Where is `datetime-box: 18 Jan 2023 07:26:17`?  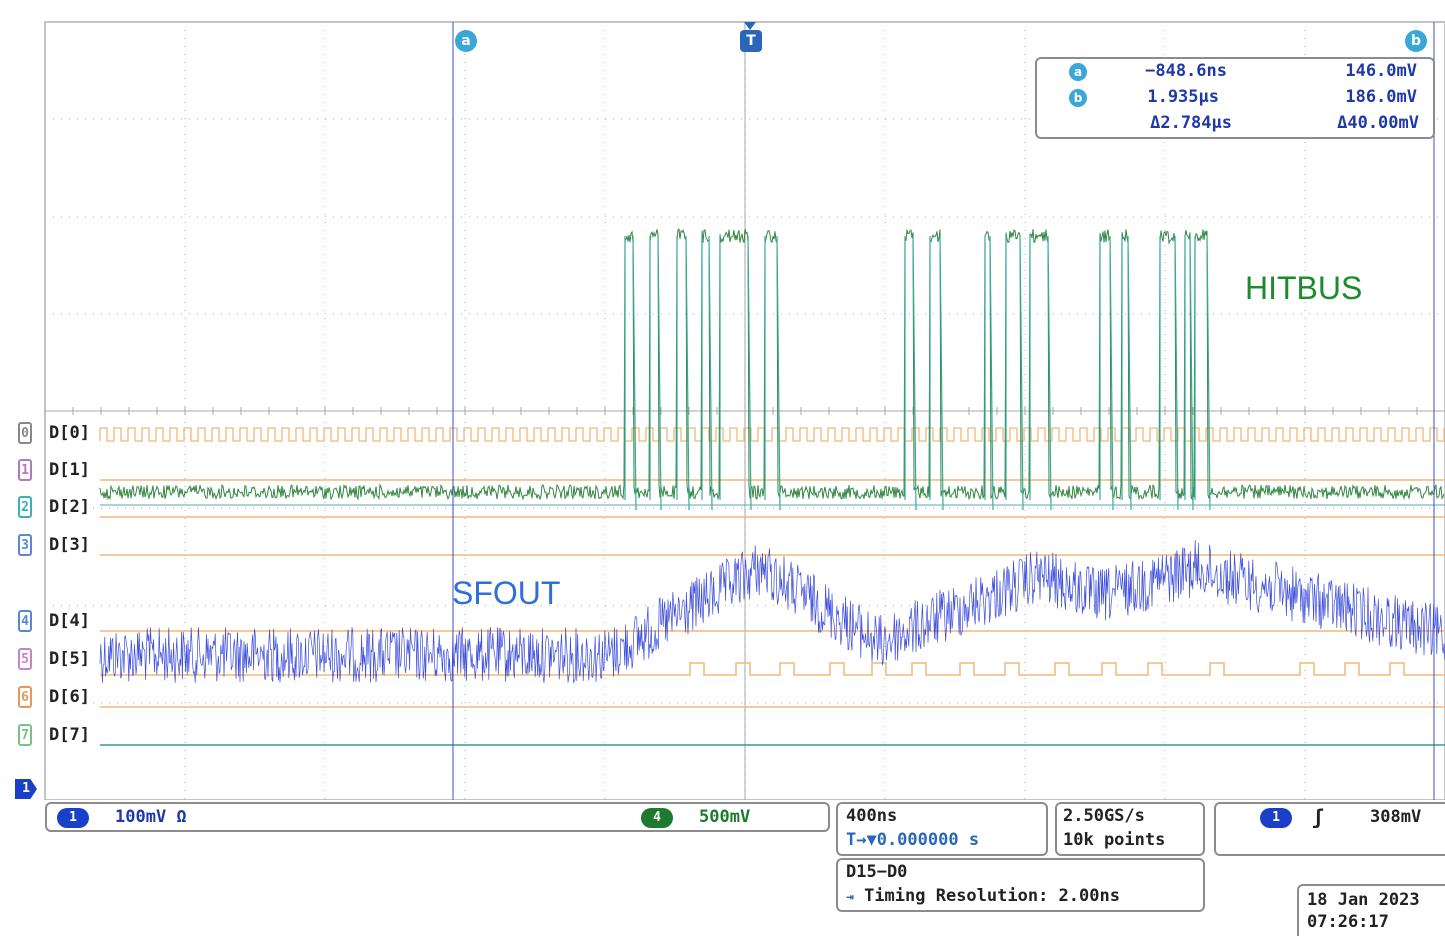 datetime-box: 18 Jan 2023 07:26:17 is located at coordinates (1371, 910).